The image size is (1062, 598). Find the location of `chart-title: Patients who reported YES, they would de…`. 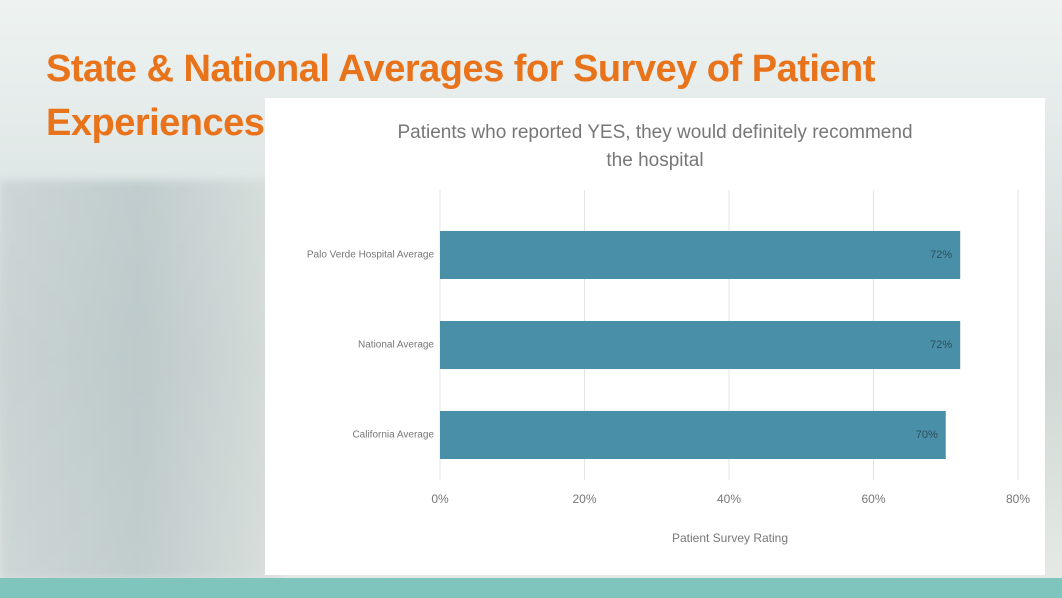

chart-title: Patients who reported YES, they would de… is located at coordinates (654, 146).